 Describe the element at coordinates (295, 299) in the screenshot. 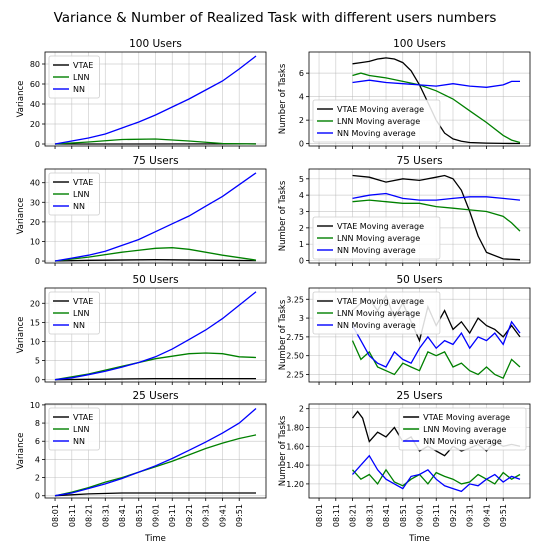

I see `y-tick-label: 3.25` at that location.